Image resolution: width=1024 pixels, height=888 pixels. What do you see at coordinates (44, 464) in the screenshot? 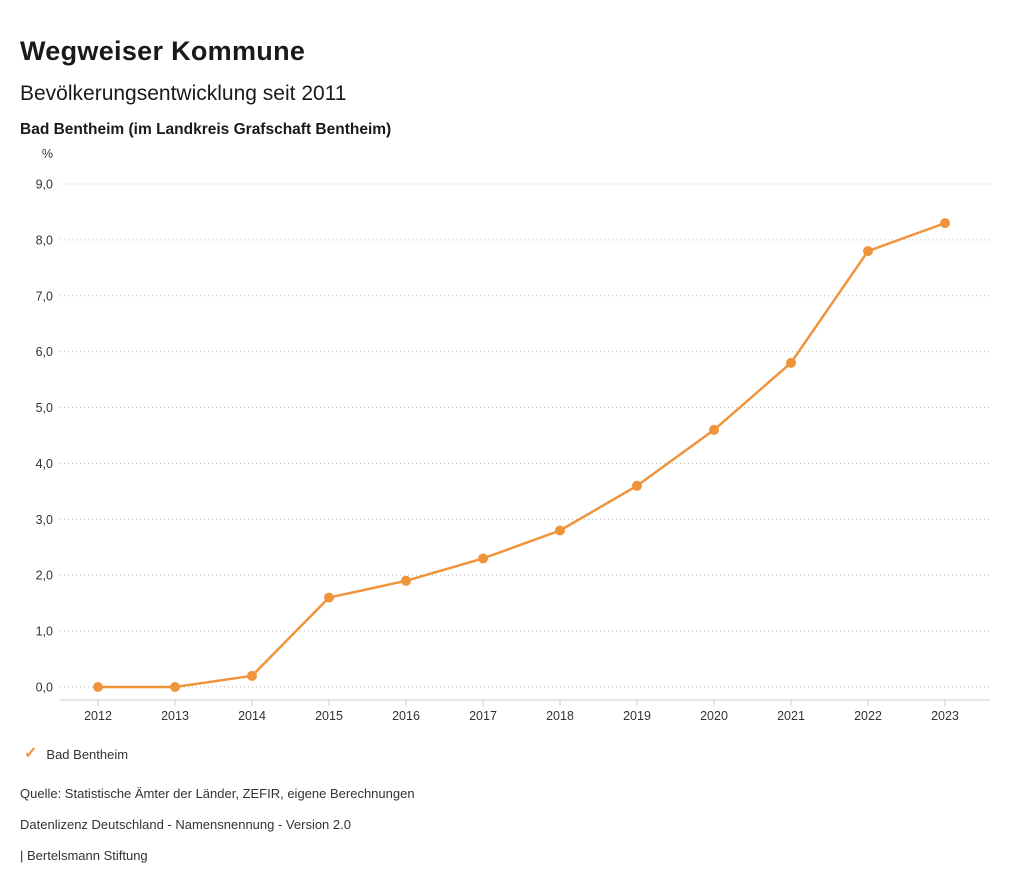
I see `y-tick-label: 4,0` at bounding box center [44, 464].